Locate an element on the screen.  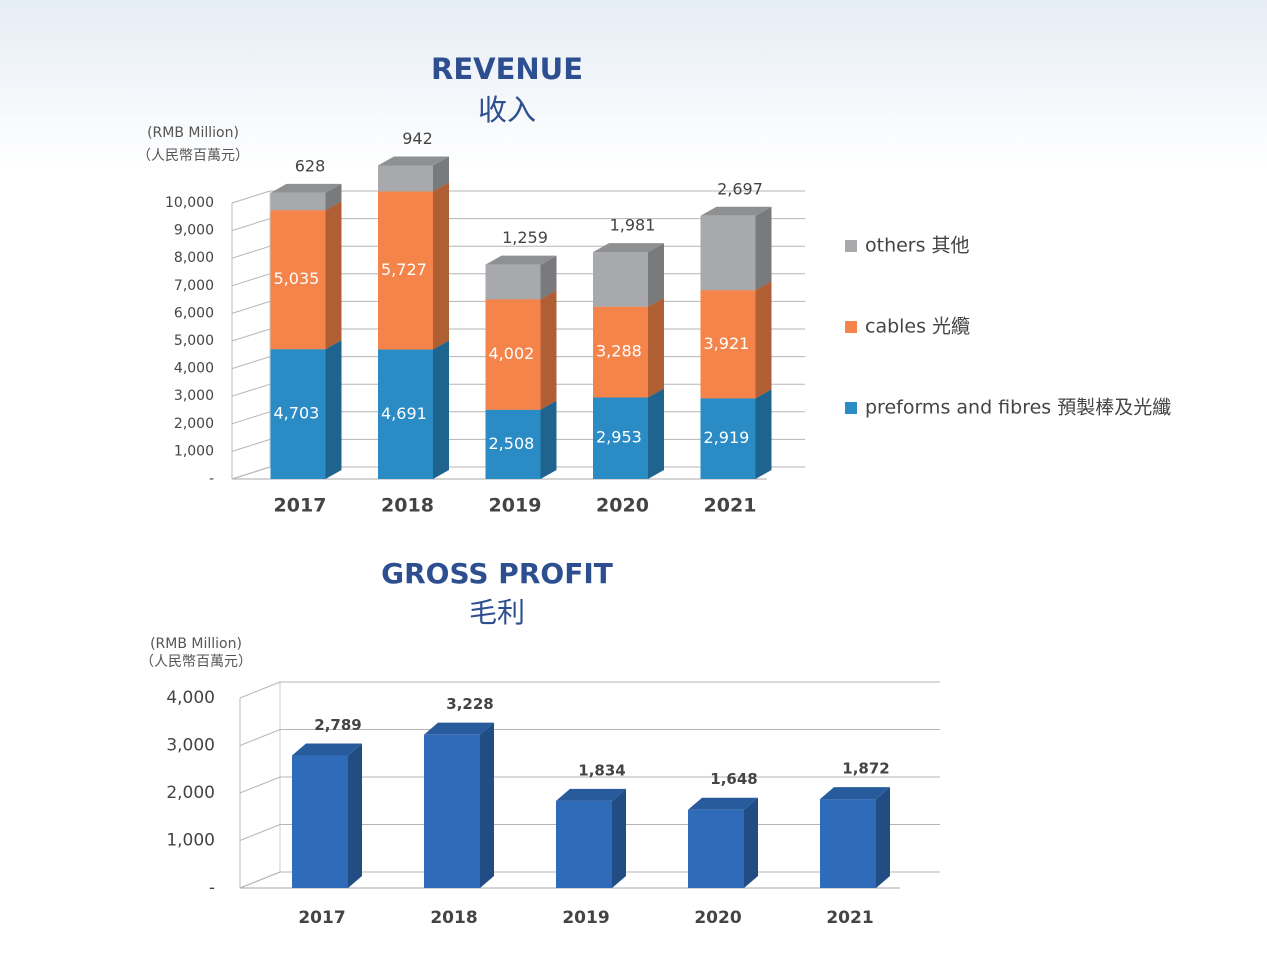
value-label: 1,834 is located at coordinates (601, 770).